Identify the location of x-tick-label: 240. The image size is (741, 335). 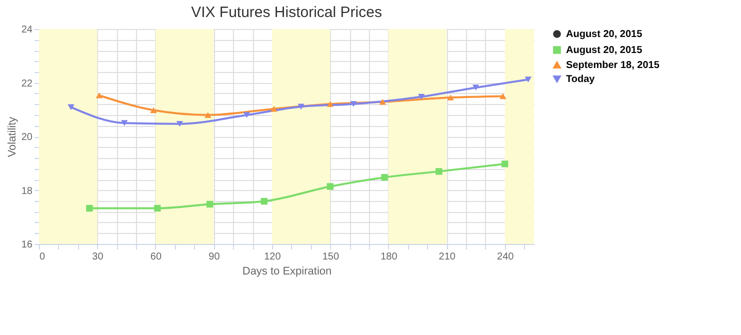
(505, 257).